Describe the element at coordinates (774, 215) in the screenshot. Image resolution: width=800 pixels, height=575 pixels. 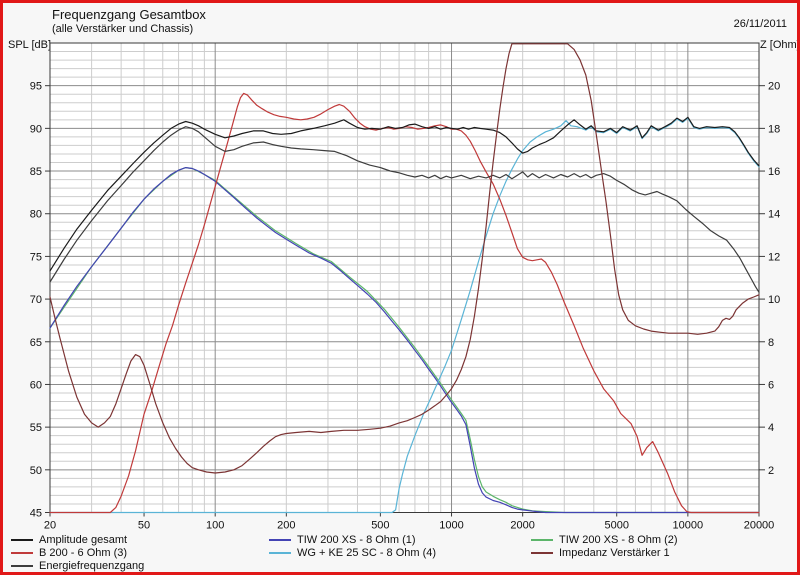
I see `y-right-tick-label: 14` at that location.